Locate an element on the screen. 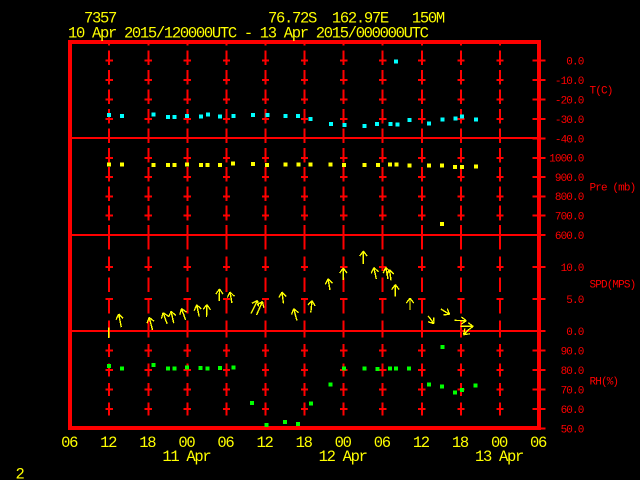  svg-text: RH(%) is located at coordinates (604, 382).